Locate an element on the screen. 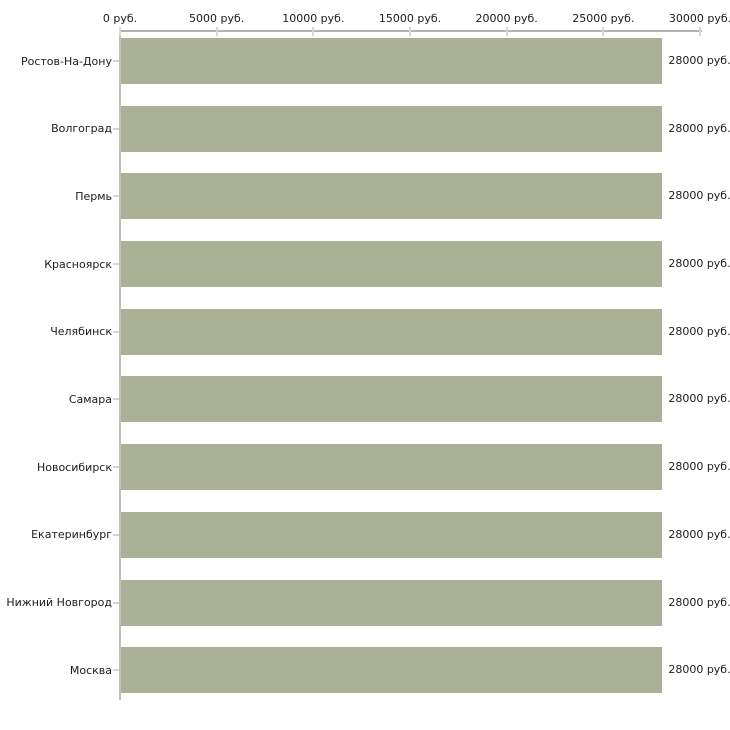 The height and width of the screenshot is (730, 730). bar-row: Пермь 28000 руб. is located at coordinates (365, 207).